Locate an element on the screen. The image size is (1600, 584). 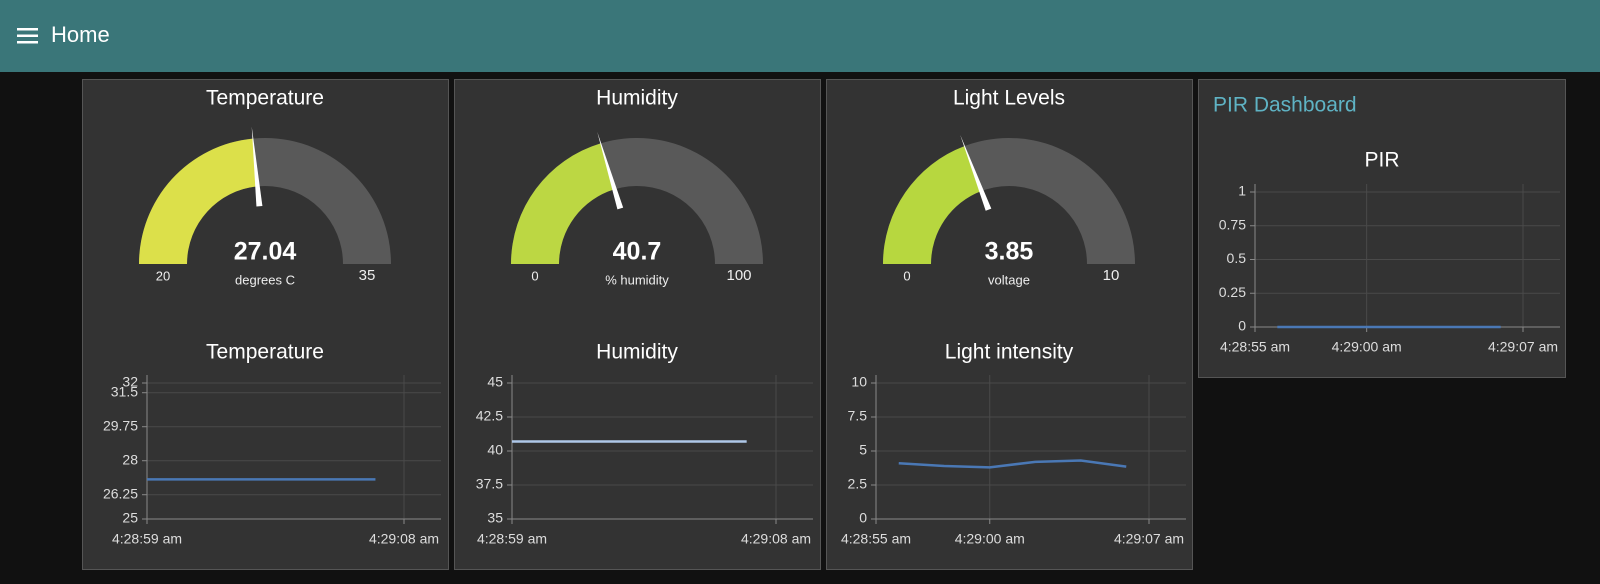
y-tick-label: 35 is located at coordinates (495, 518).